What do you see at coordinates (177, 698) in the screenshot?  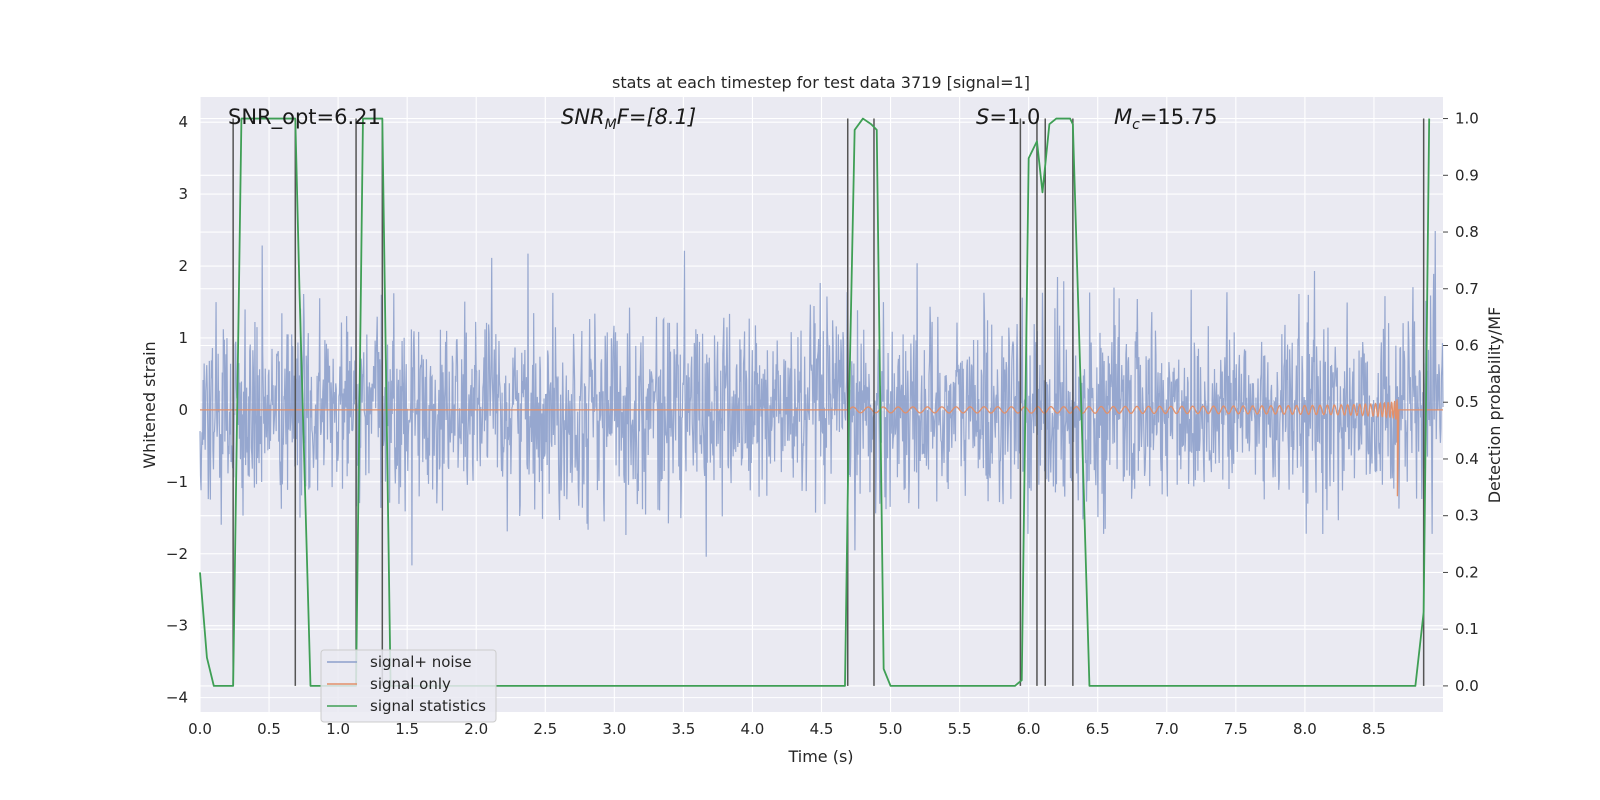 I see `y-tick-label-left: −4` at bounding box center [177, 698].